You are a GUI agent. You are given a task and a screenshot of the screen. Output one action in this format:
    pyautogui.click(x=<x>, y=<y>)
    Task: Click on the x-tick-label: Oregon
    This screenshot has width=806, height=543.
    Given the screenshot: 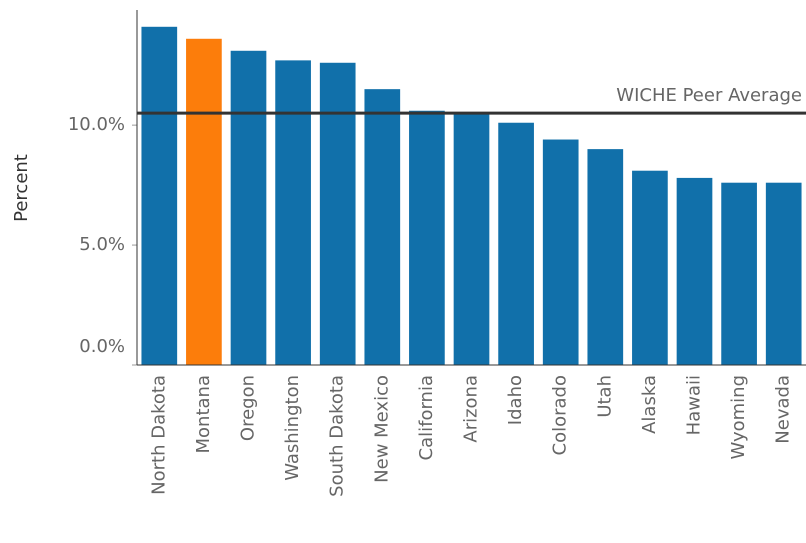 What is the action you would take?
    pyautogui.click(x=248, y=408)
    